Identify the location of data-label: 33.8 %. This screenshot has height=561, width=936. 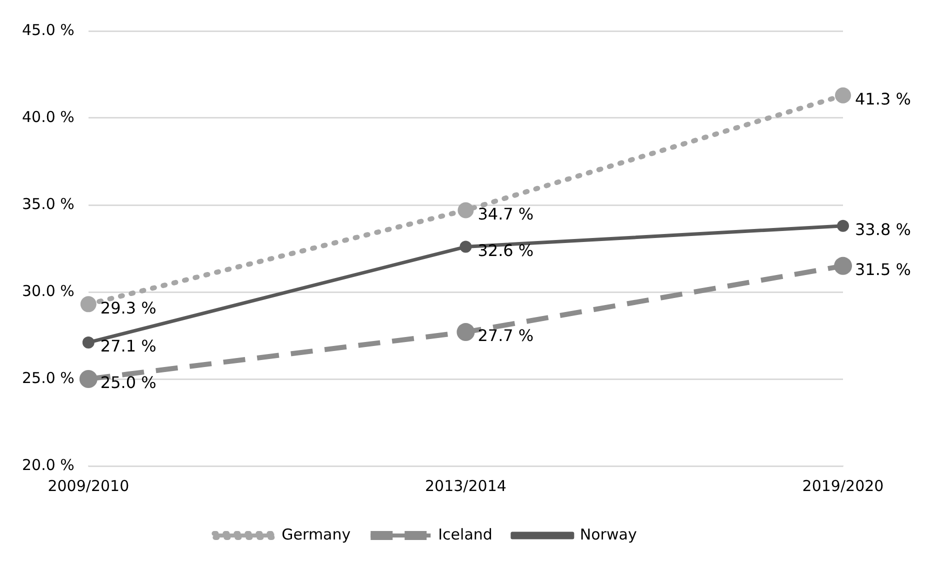
(883, 230).